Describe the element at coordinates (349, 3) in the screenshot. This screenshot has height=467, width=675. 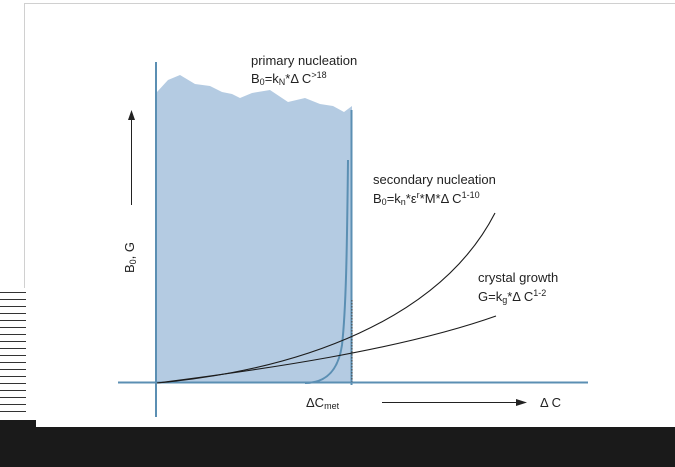
I see `top-frame-line` at that location.